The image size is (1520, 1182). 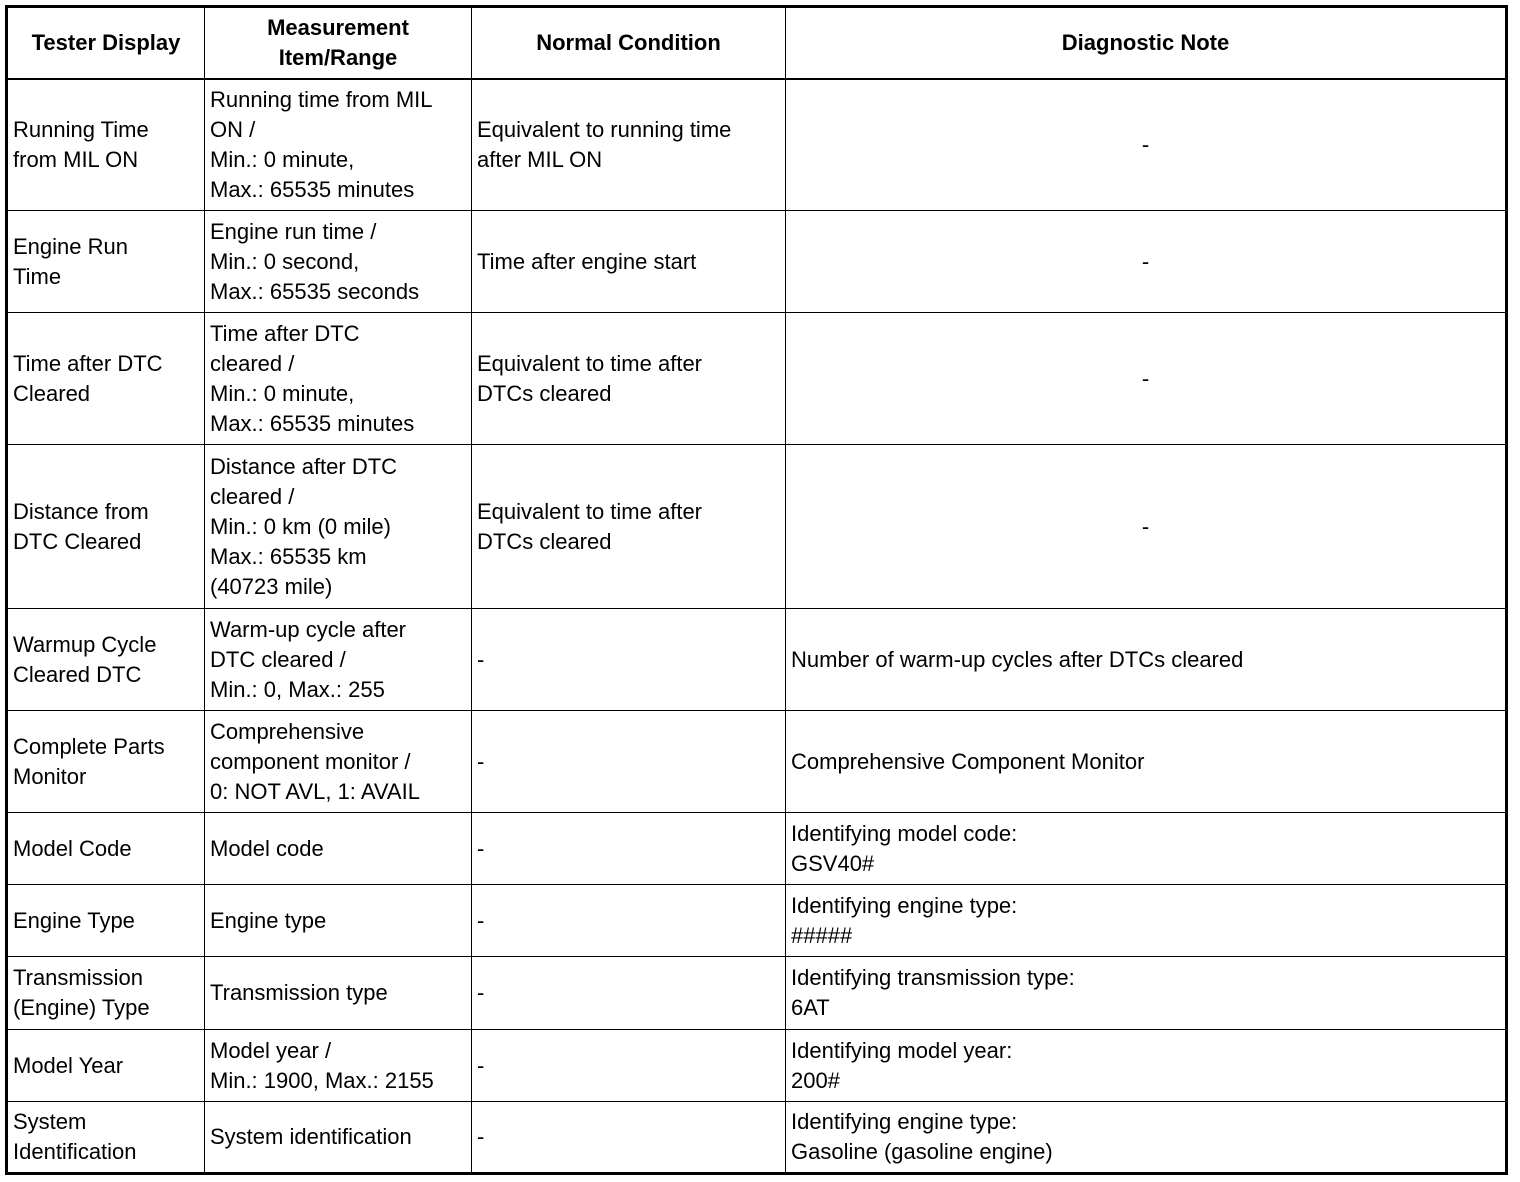 What do you see at coordinates (338, 1065) in the screenshot?
I see `measurement-range-cell: Model year / Min.: 1900, Max.: 2155` at bounding box center [338, 1065].